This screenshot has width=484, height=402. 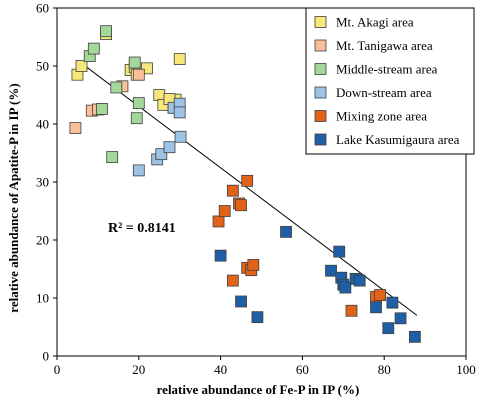 What do you see at coordinates (46, 356) in the screenshot?
I see `y-tick-label: 0` at bounding box center [46, 356].